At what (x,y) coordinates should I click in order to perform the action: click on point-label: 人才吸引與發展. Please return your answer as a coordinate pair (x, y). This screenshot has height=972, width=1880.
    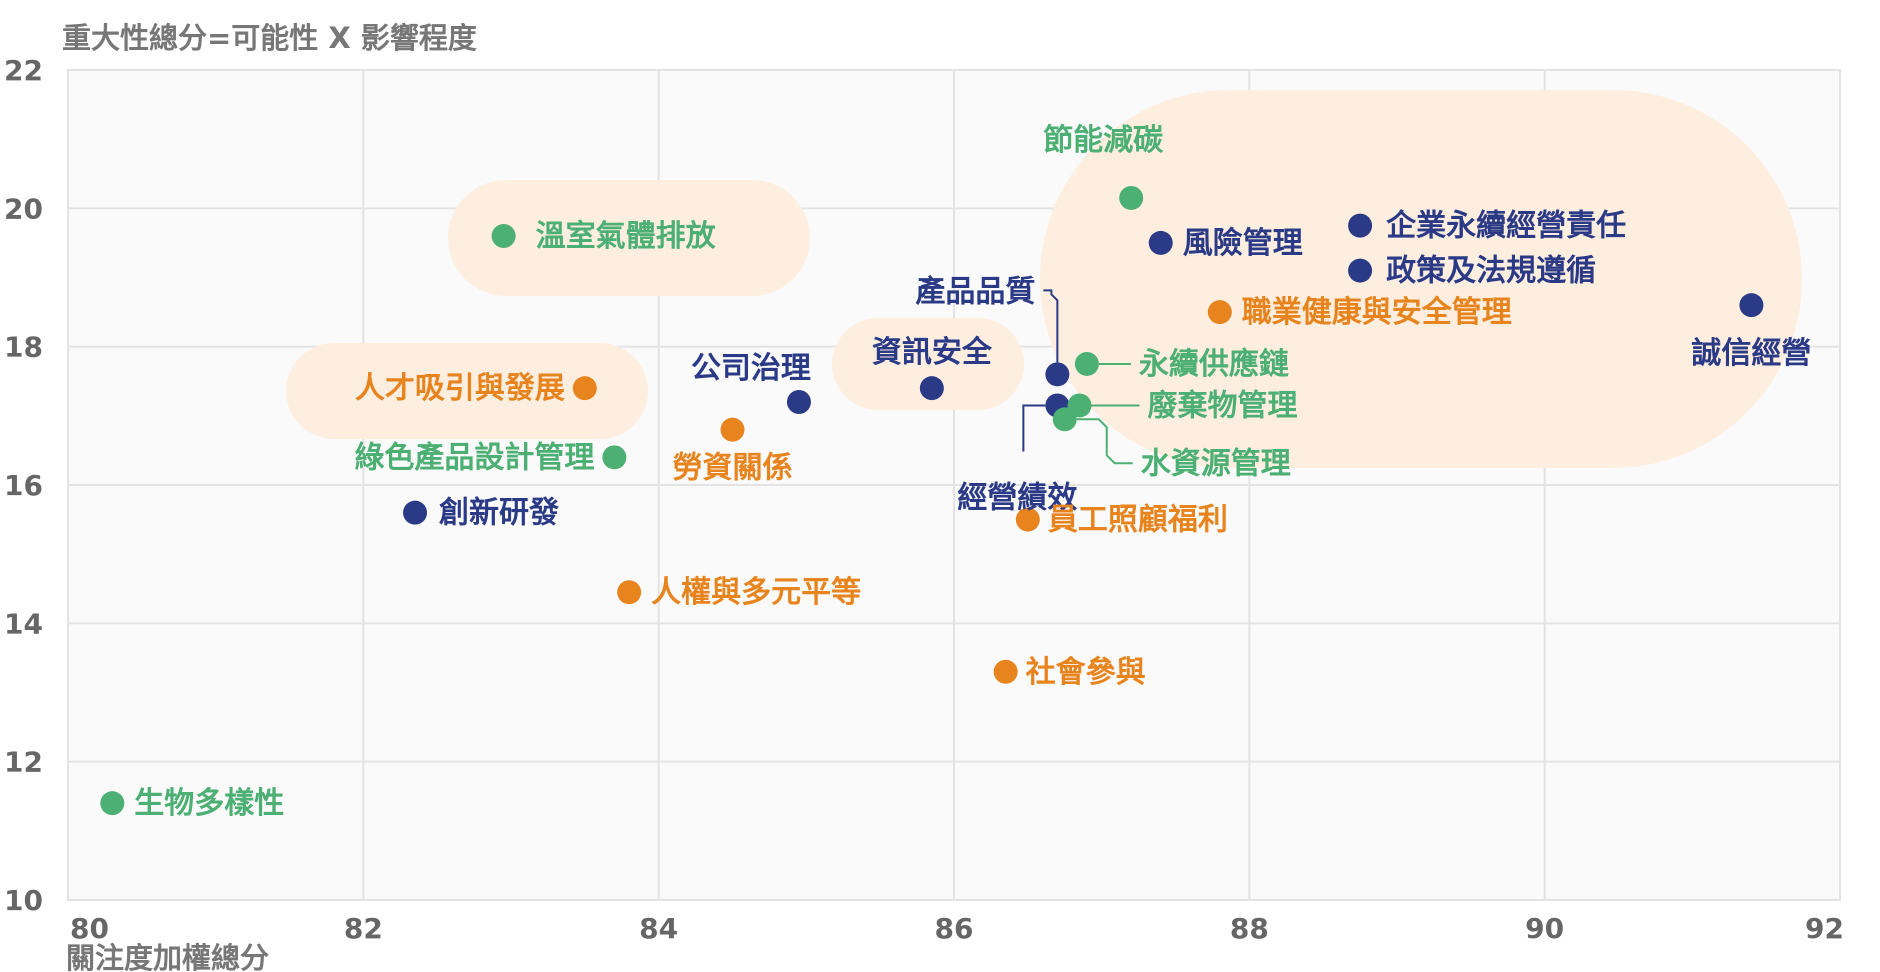
    Looking at the image, I should click on (460, 388).